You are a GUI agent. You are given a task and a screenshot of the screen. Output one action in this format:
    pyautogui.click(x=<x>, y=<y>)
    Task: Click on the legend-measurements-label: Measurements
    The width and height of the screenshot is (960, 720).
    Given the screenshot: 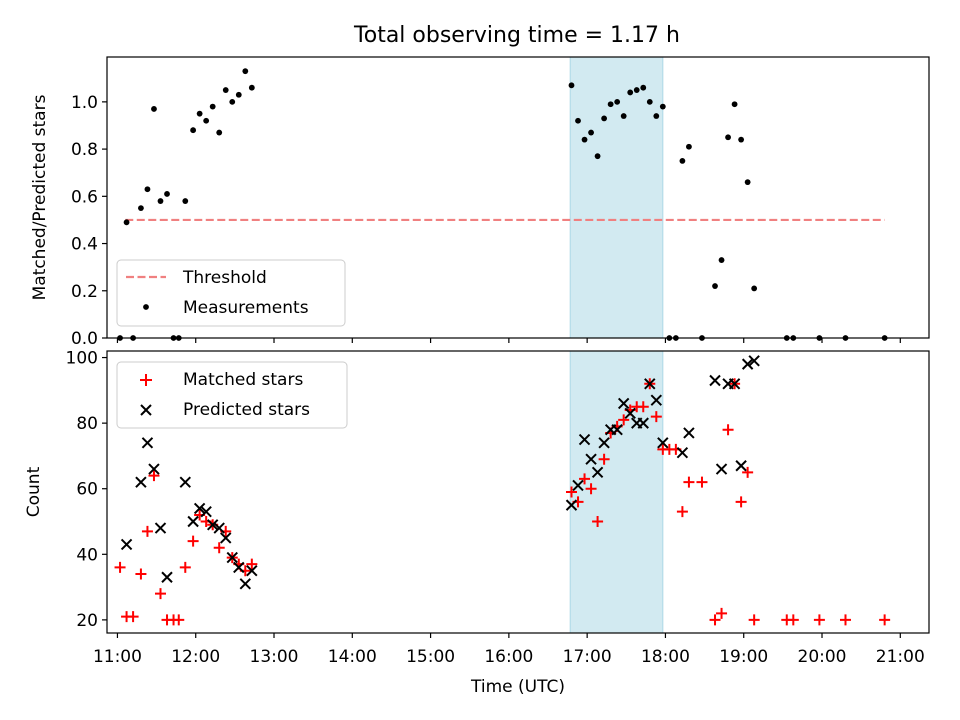 What is the action you would take?
    pyautogui.click(x=246, y=308)
    